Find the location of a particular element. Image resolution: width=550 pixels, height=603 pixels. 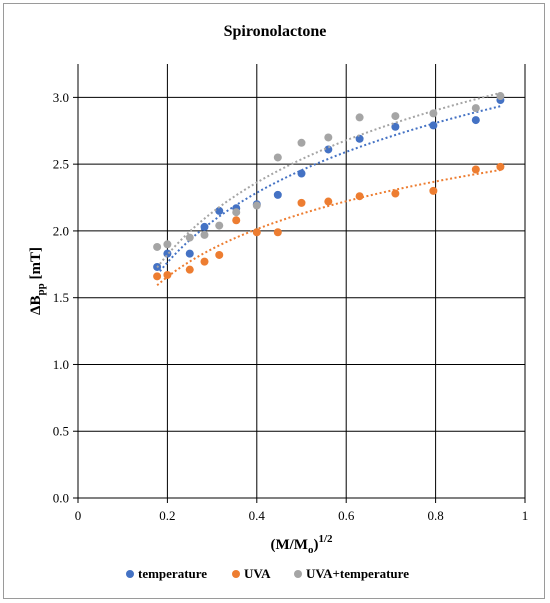

x-tick-label: 0.6 is located at coordinates (346, 515).